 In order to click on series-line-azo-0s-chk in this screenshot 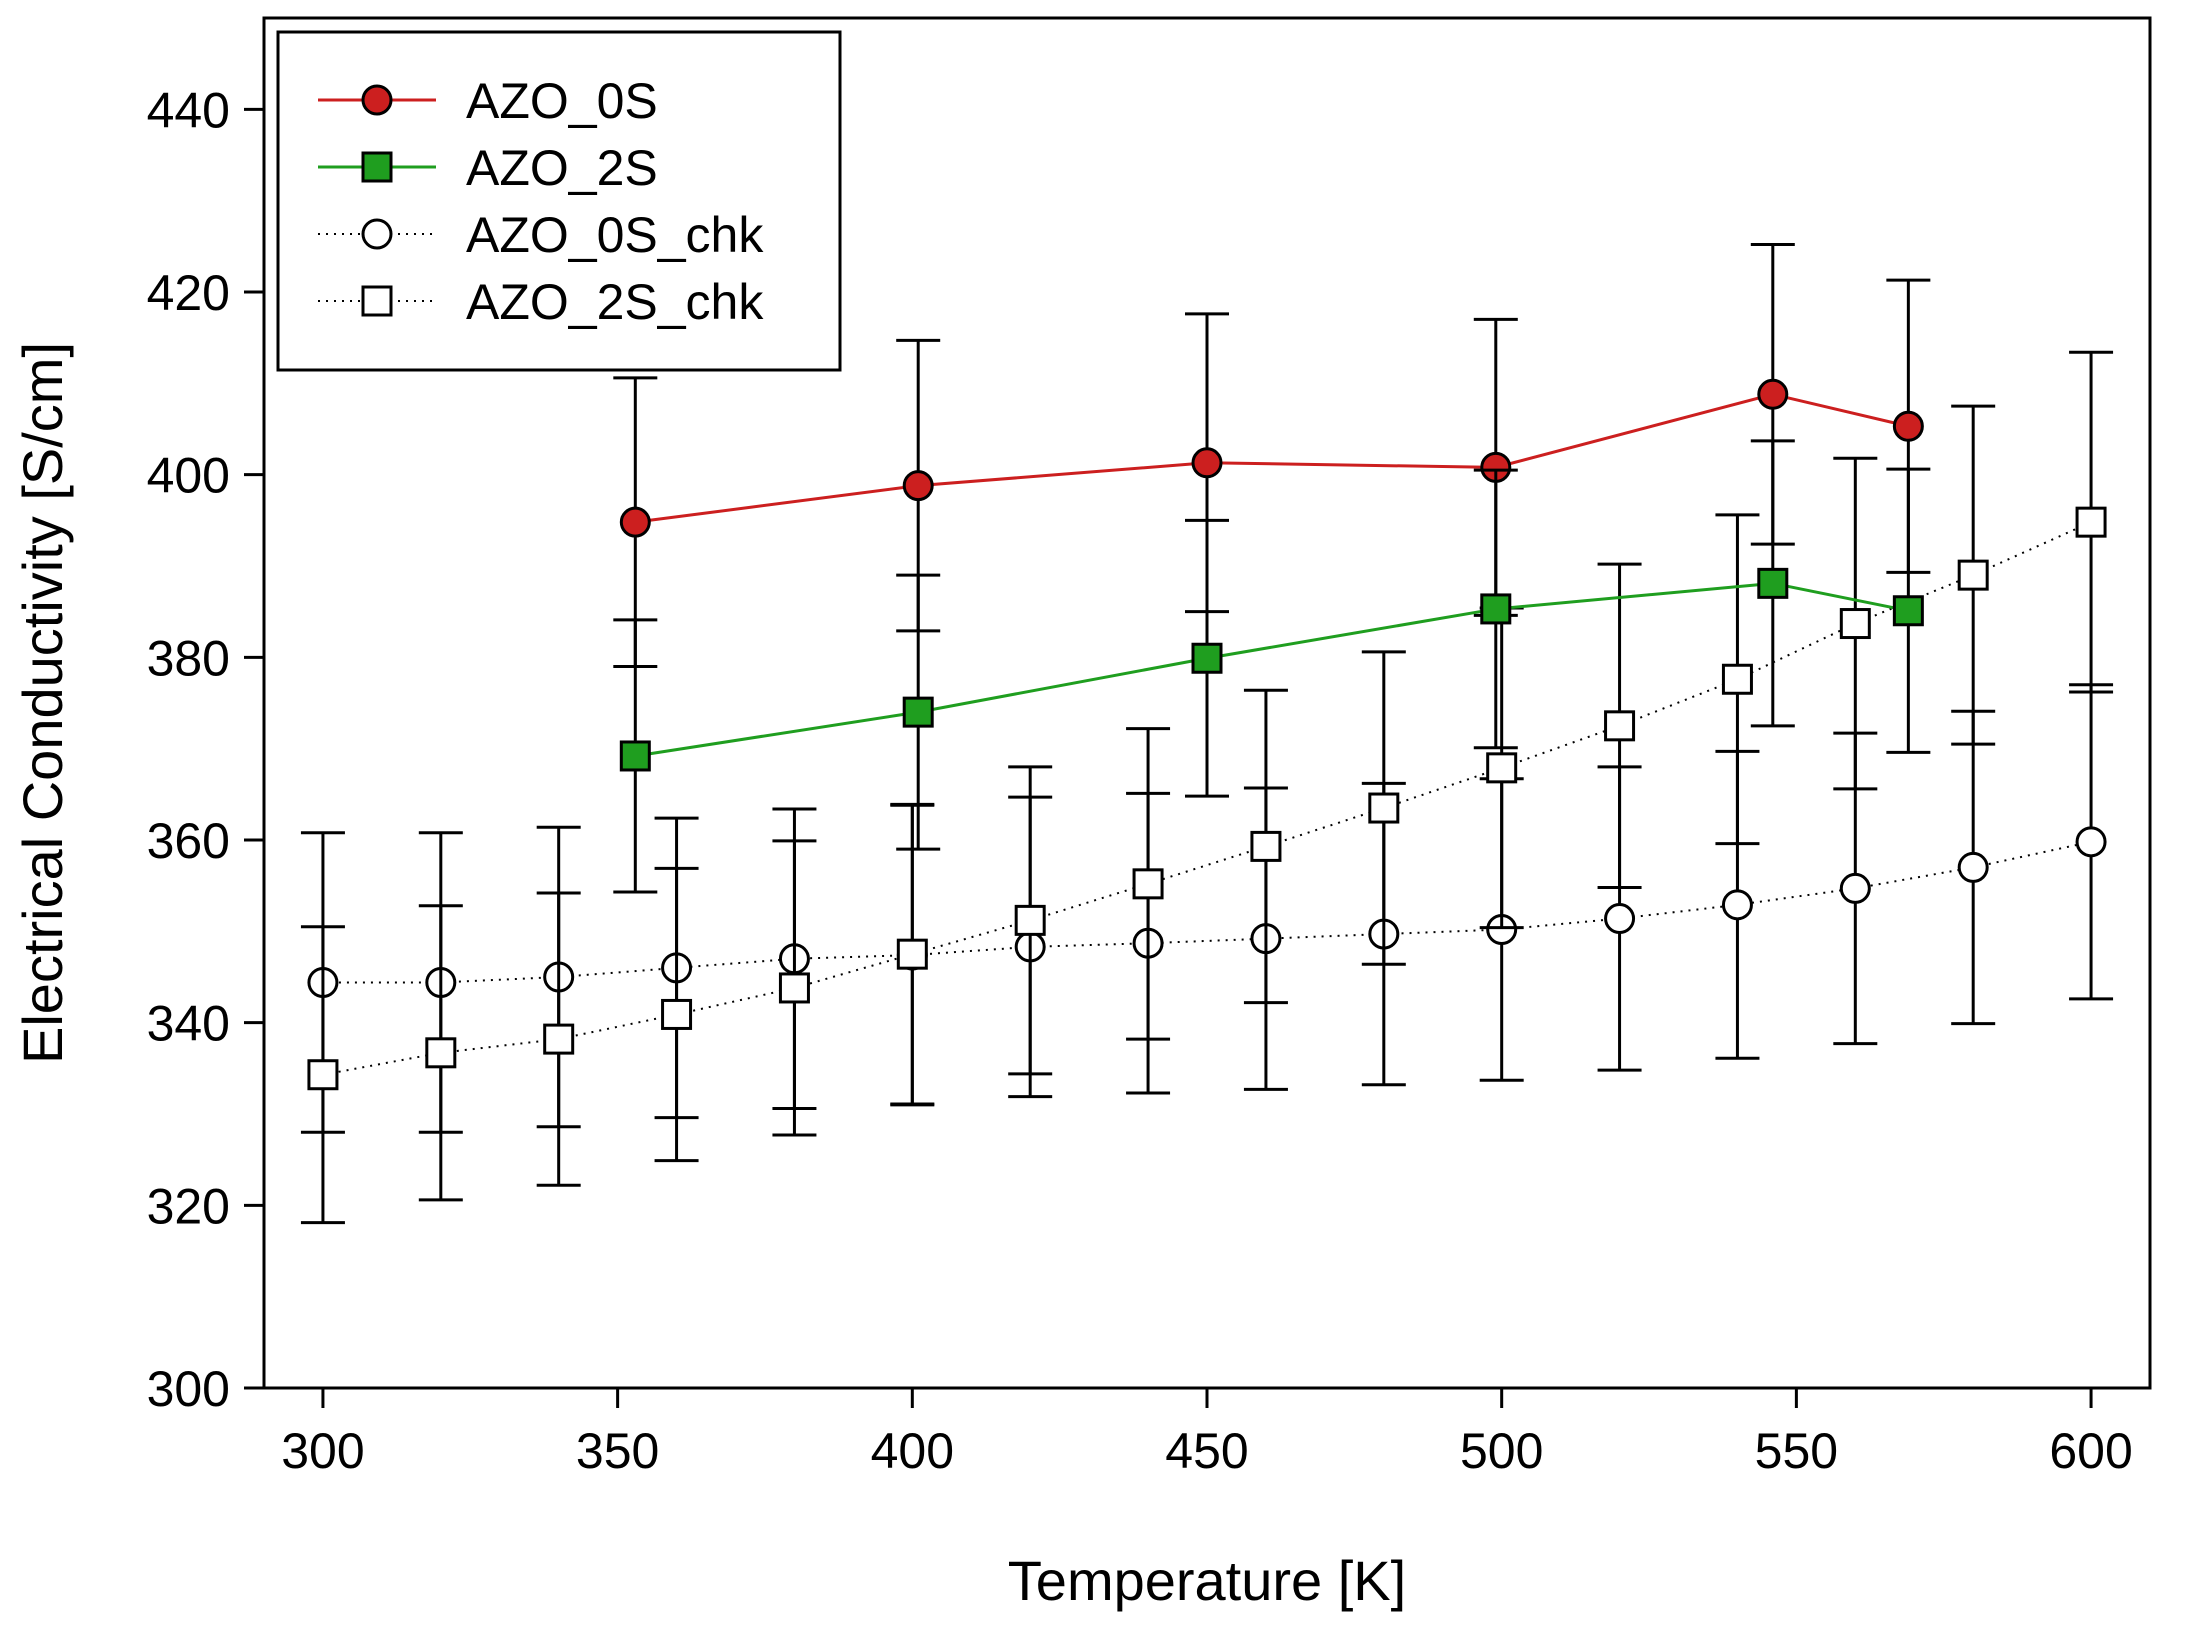, I will do `click(1207, 912)`.